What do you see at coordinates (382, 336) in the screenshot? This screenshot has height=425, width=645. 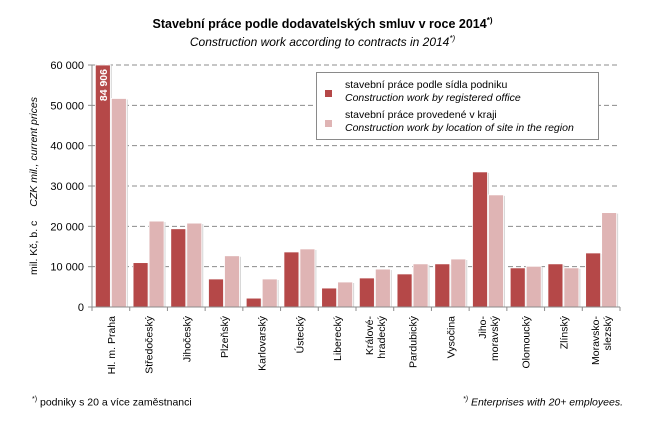 I see `x-category-label: hradecký` at bounding box center [382, 336].